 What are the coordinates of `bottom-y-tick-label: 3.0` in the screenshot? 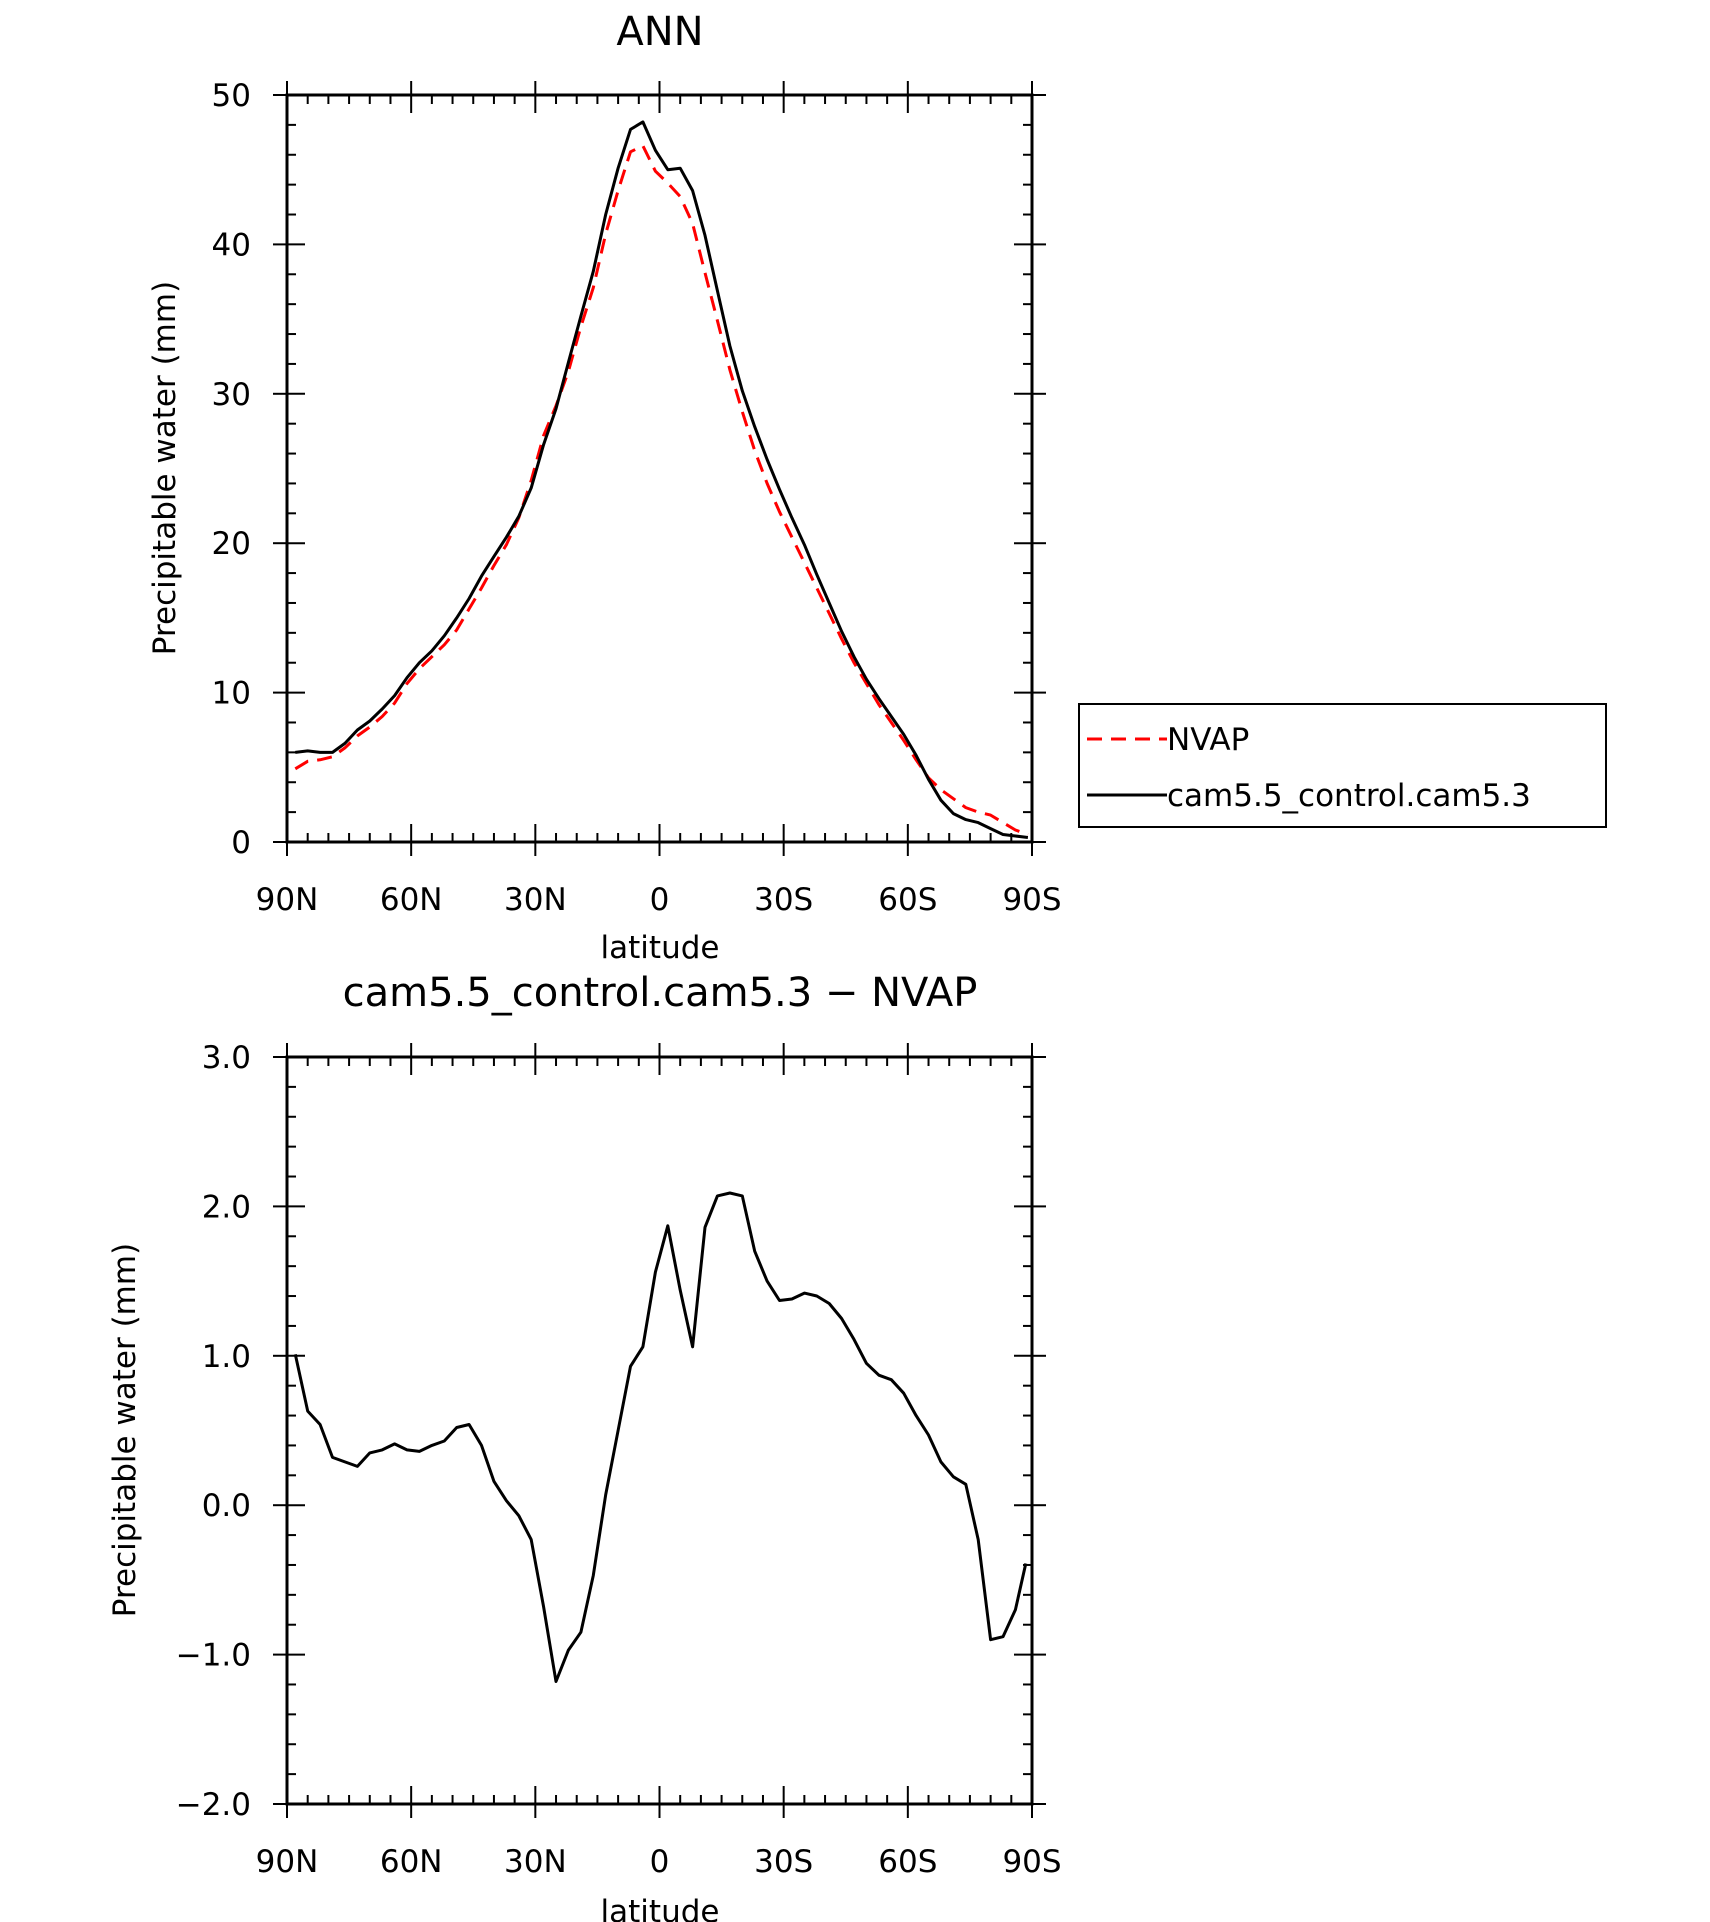 It's located at (226, 1058).